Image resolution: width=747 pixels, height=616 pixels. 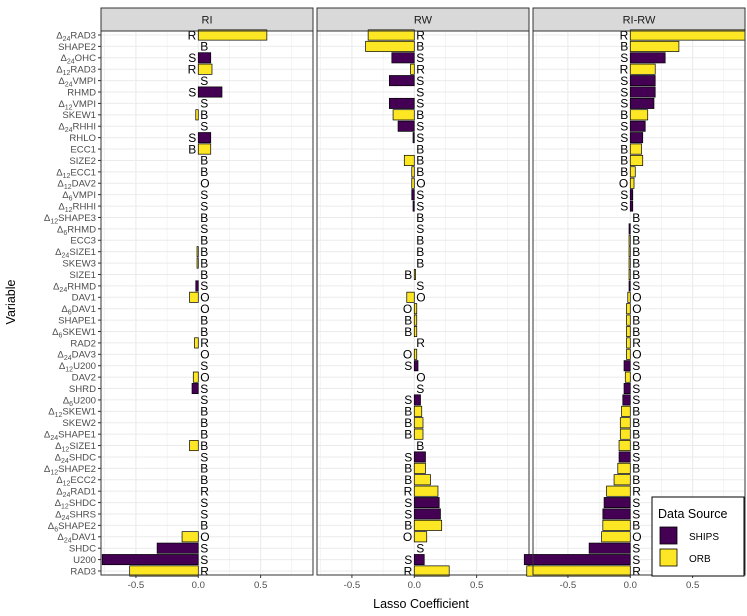 What do you see at coordinates (704, 537) in the screenshot?
I see `legend-label-ships: SHIPS` at bounding box center [704, 537].